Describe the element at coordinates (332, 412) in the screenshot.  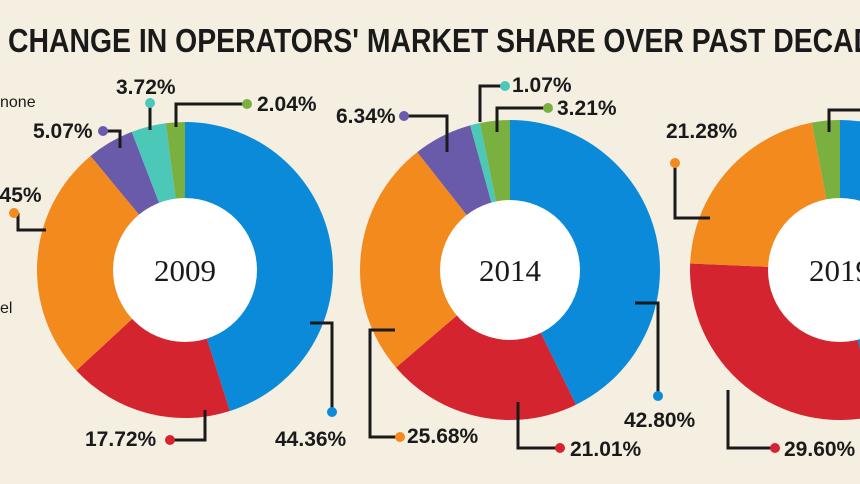
I see `leader-dot-2009-blue` at that location.